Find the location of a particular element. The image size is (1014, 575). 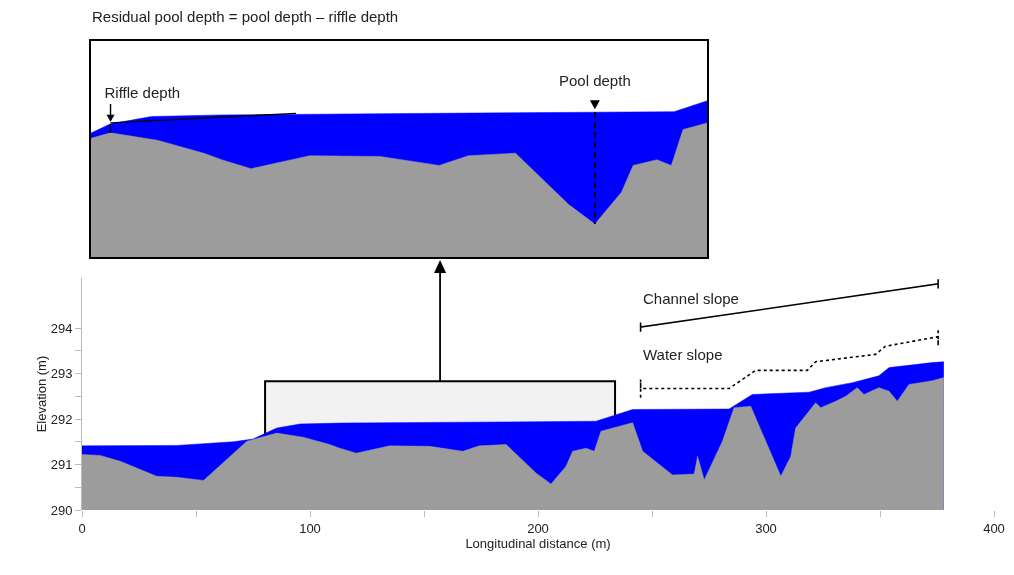

y-tick-label: 290 is located at coordinates (61, 510).